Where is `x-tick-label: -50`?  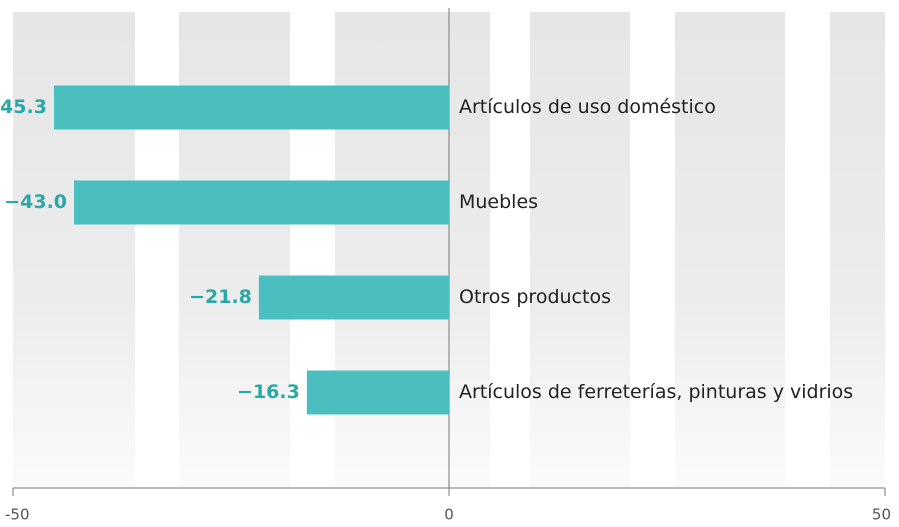 x-tick-label: -50 is located at coordinates (17, 515).